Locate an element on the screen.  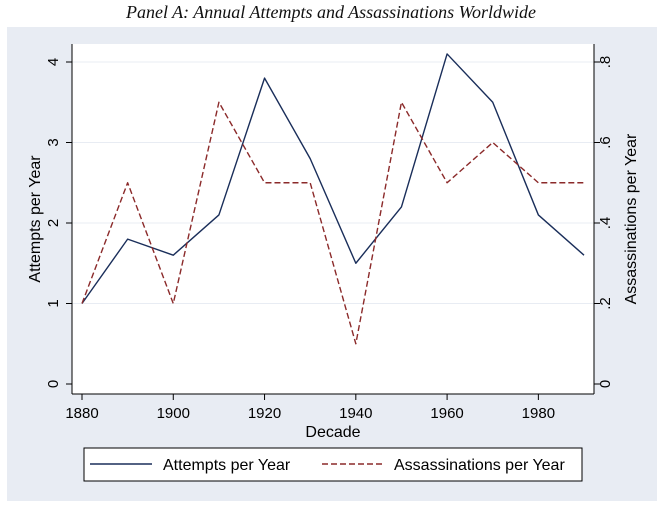
right-axis-title: Assassinations per Year is located at coordinates (631, 218).